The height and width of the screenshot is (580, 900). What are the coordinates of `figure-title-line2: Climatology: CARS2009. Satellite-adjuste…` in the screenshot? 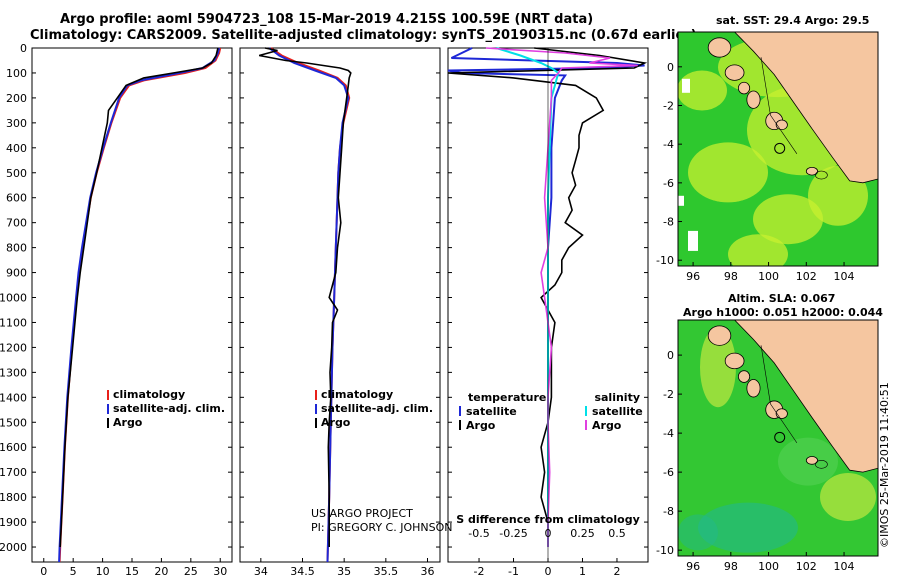 It's located at (363, 35).